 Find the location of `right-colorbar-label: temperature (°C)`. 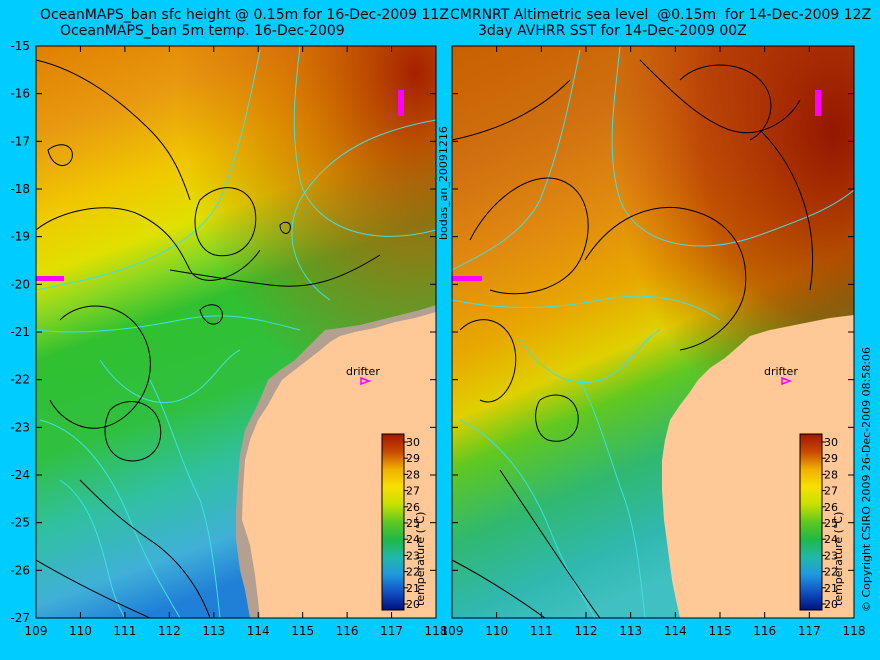

right-colorbar-label: temperature (°C) is located at coordinates (838, 559).